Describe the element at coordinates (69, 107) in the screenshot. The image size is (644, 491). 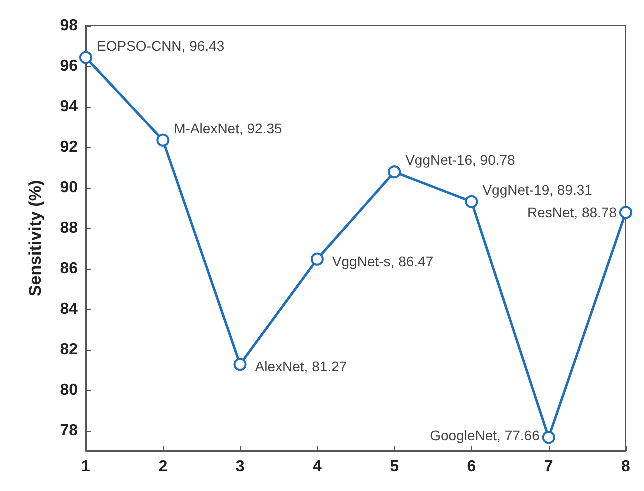
I see `y-tick-label: 94` at that location.